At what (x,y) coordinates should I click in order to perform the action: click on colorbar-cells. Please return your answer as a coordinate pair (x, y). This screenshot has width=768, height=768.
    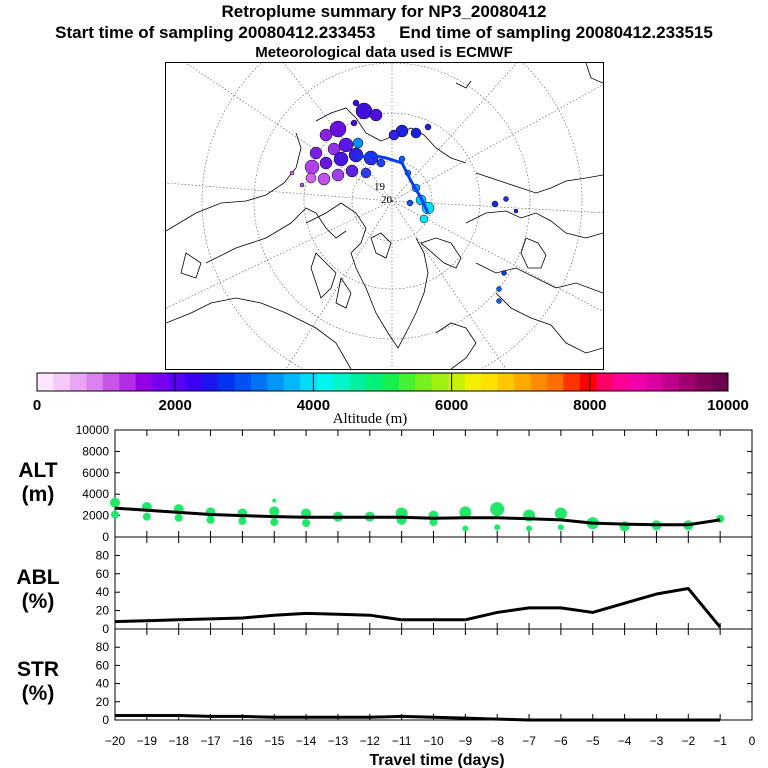
    Looking at the image, I should click on (383, 382).